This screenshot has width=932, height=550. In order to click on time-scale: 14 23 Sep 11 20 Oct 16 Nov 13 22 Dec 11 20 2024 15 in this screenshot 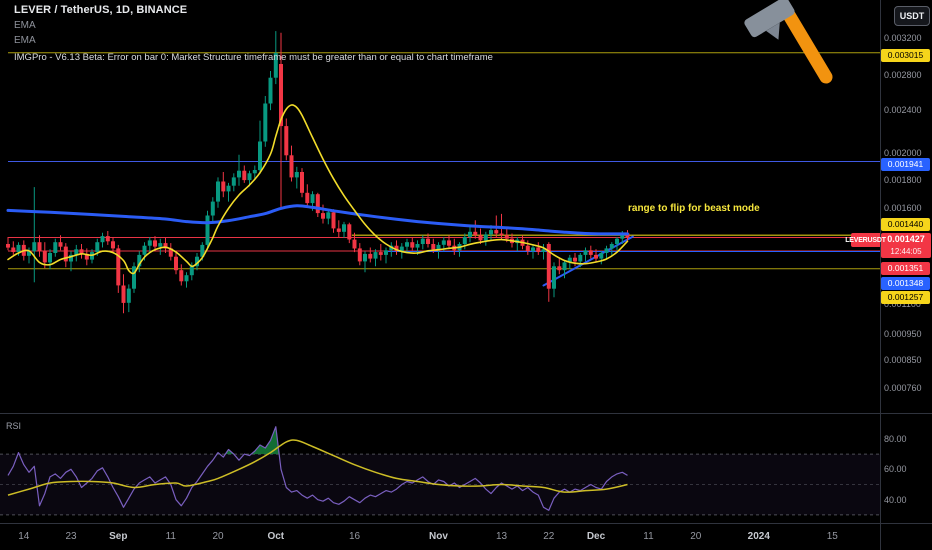, I will do `click(466, 536)`.